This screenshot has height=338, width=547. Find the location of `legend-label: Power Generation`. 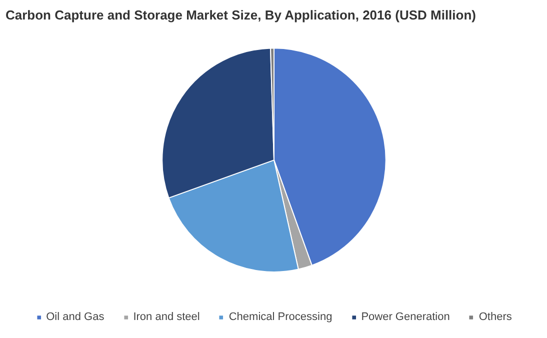

legend-label: Power Generation is located at coordinates (405, 317).